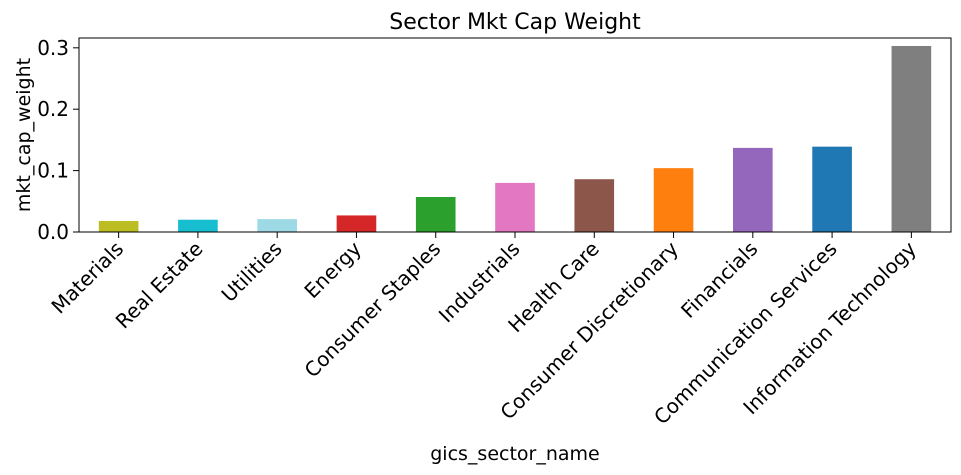 This screenshot has width=961, height=475. I want to click on chart-title: Sector Mkt Cap Weight, so click(515, 22).